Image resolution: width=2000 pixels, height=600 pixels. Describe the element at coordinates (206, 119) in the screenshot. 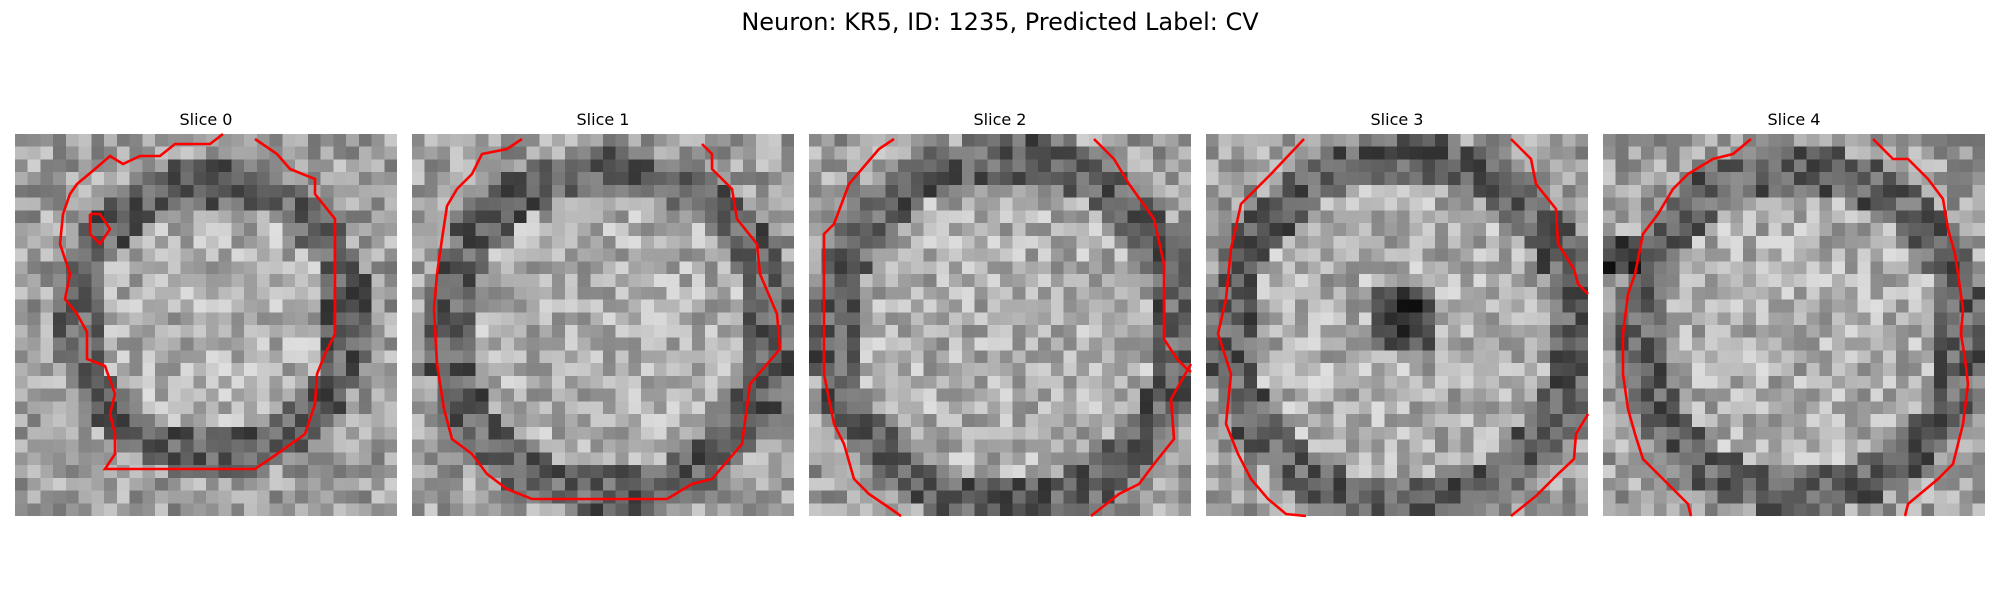

I see `slice-title-0: Slice 0` at that location.